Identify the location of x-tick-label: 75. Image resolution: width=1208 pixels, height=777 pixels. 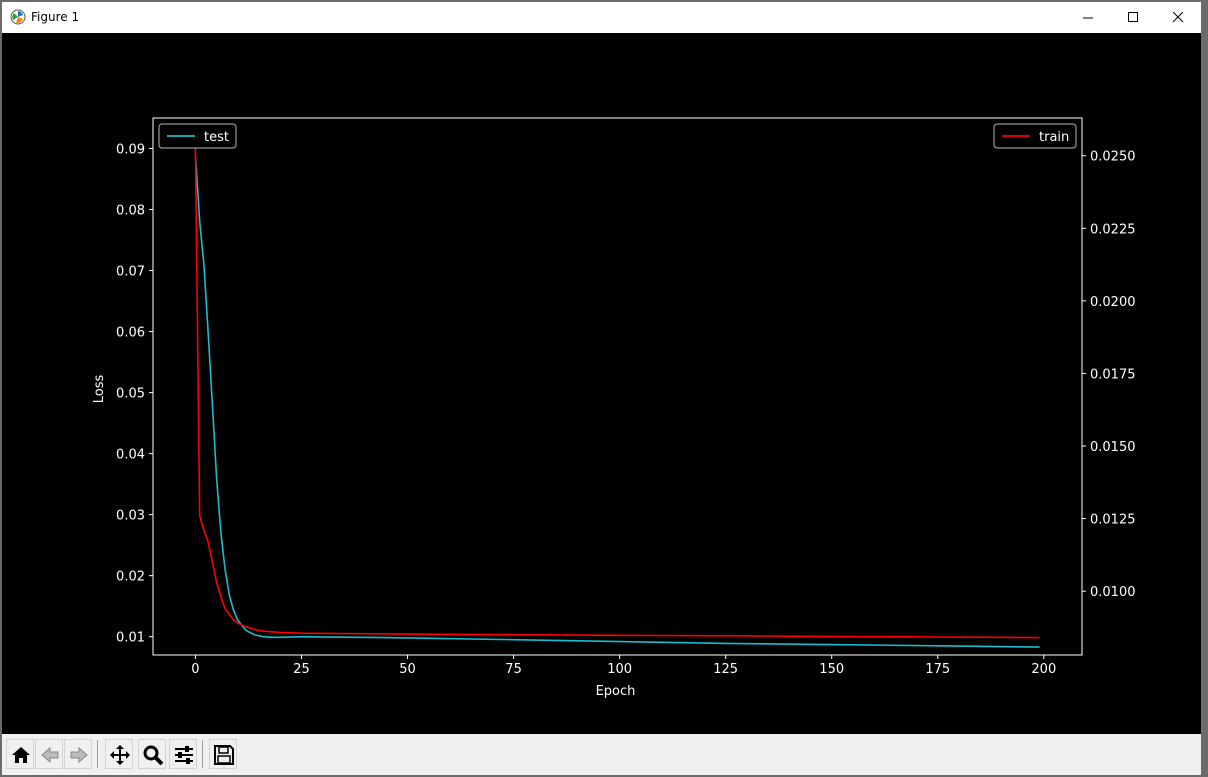
(513, 669).